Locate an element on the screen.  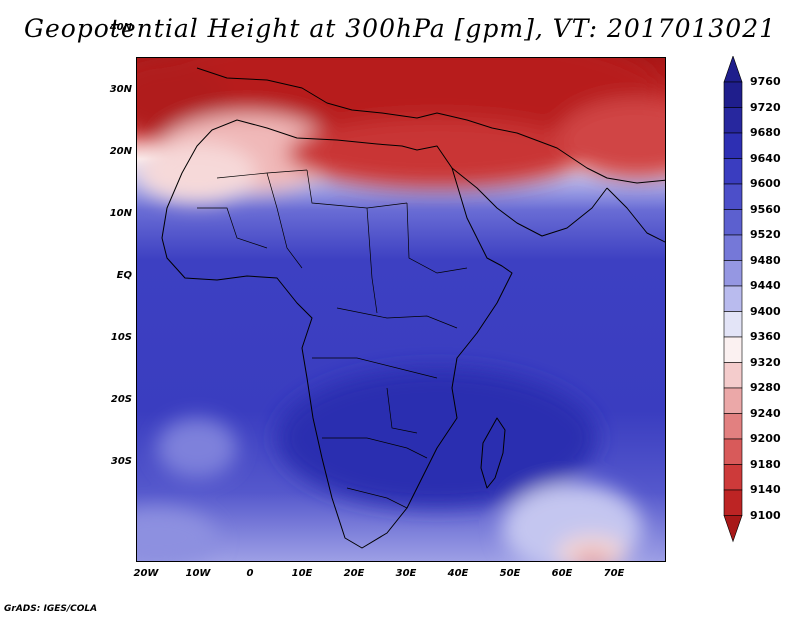
colorbar-bottom-arrow is located at coordinates (733, 529).